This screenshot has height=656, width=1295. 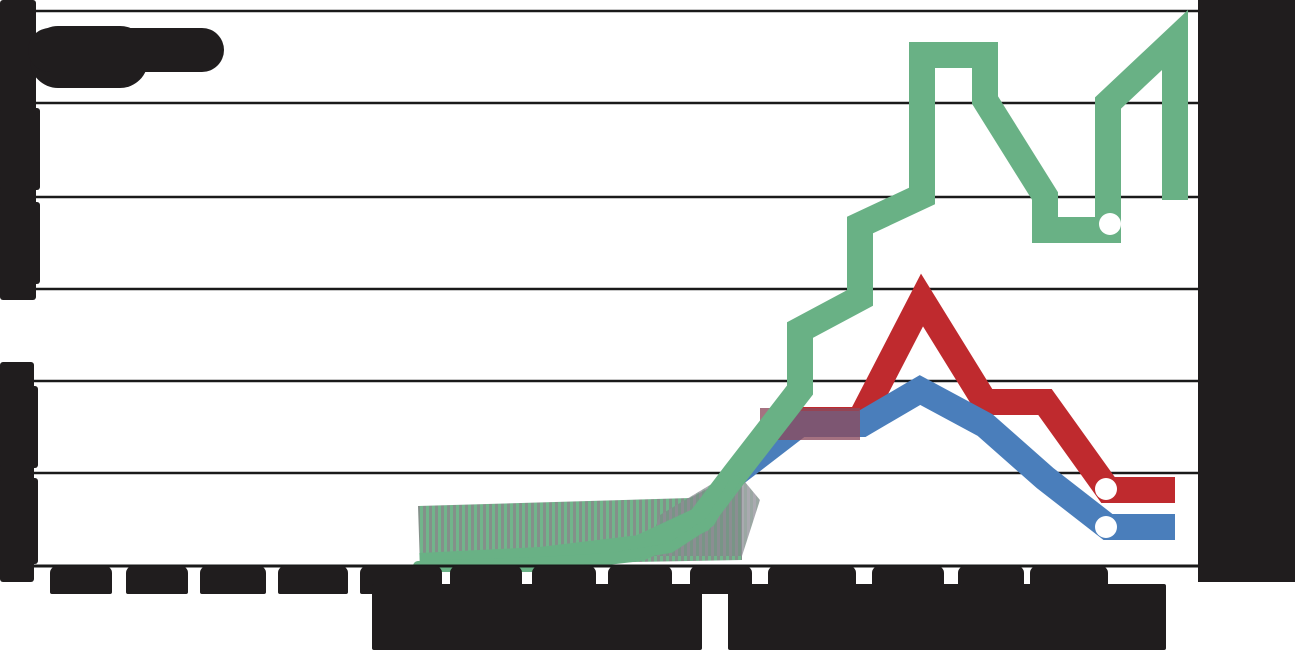 I want to click on chart-title-redacted, so click(x=126, y=50).